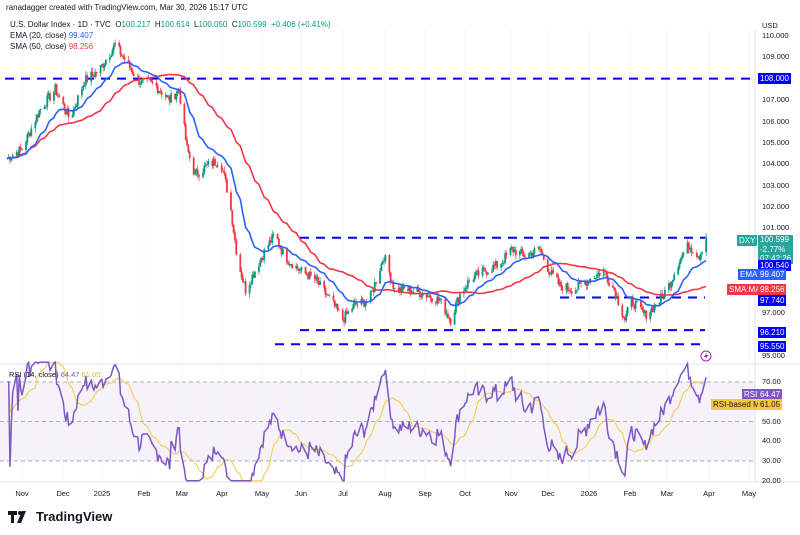 The image size is (800, 535). Describe the element at coordinates (55, 374) in the screenshot. I see `rsi-legend: RSI (14, close) 64.47 61.05` at that location.